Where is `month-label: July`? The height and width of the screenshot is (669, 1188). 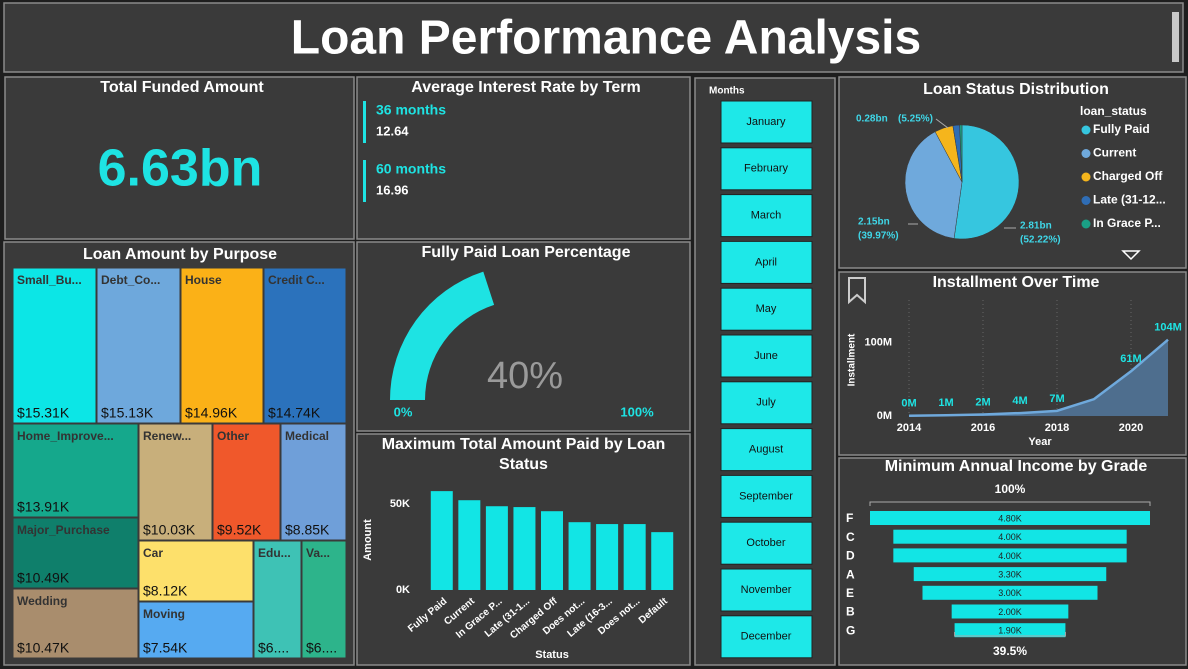
month-label: July is located at coordinates (766, 403).